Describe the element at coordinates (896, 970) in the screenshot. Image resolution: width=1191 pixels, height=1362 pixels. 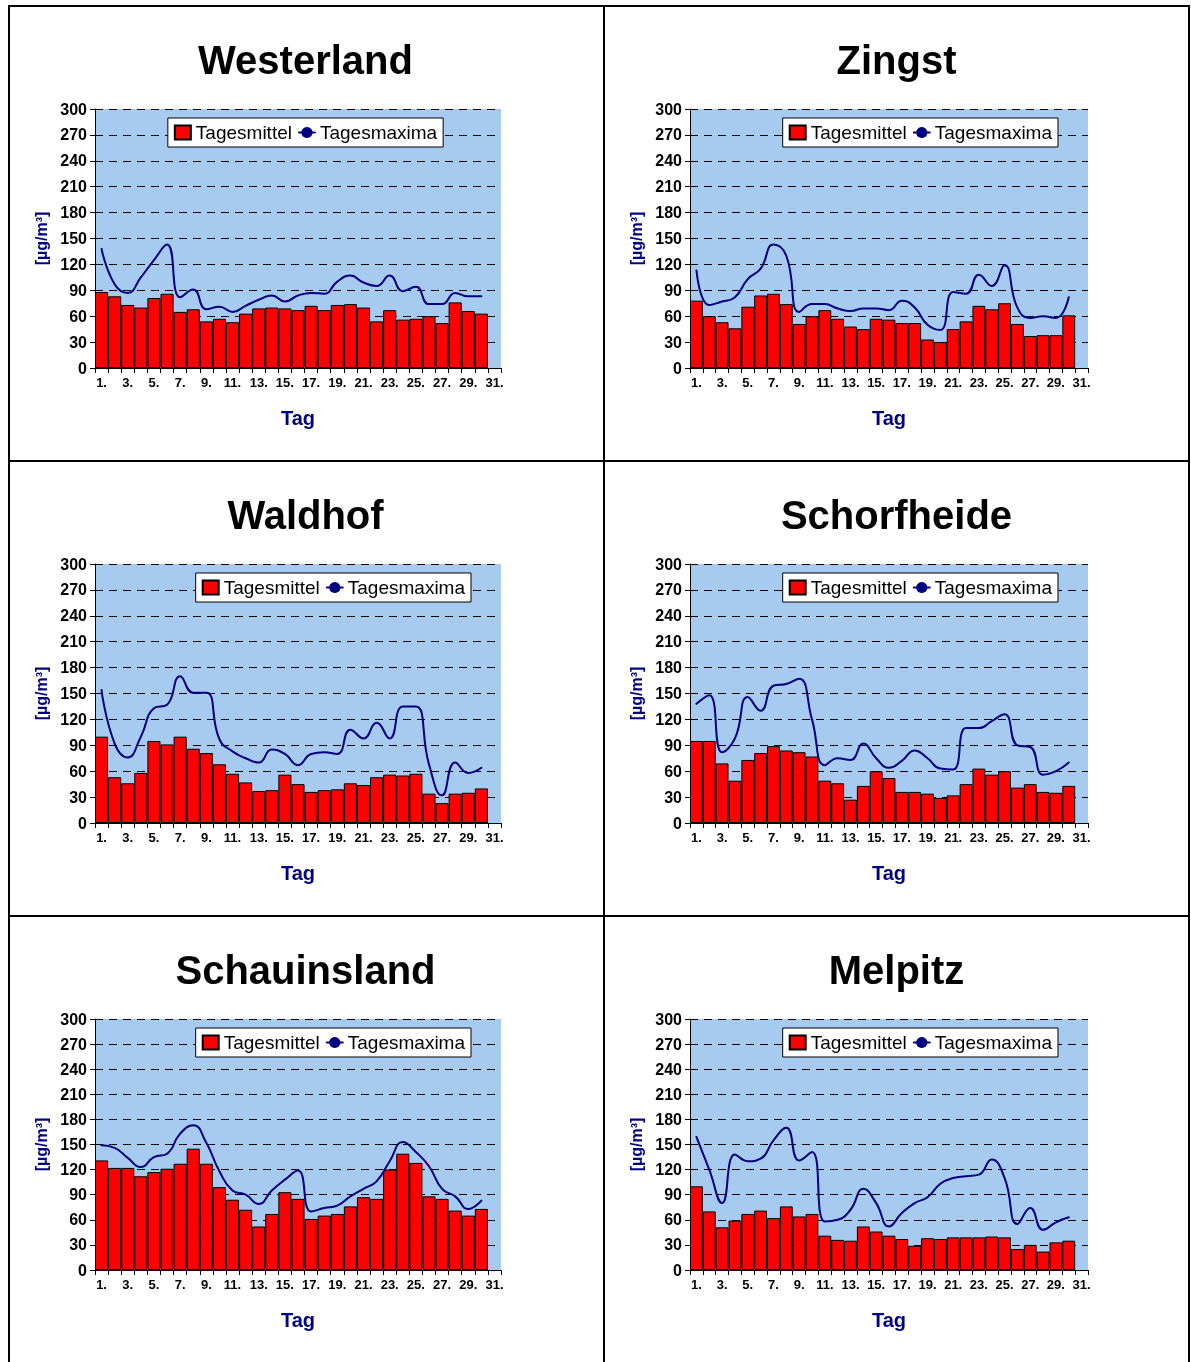
I see `chart-title: Melpitz` at that location.